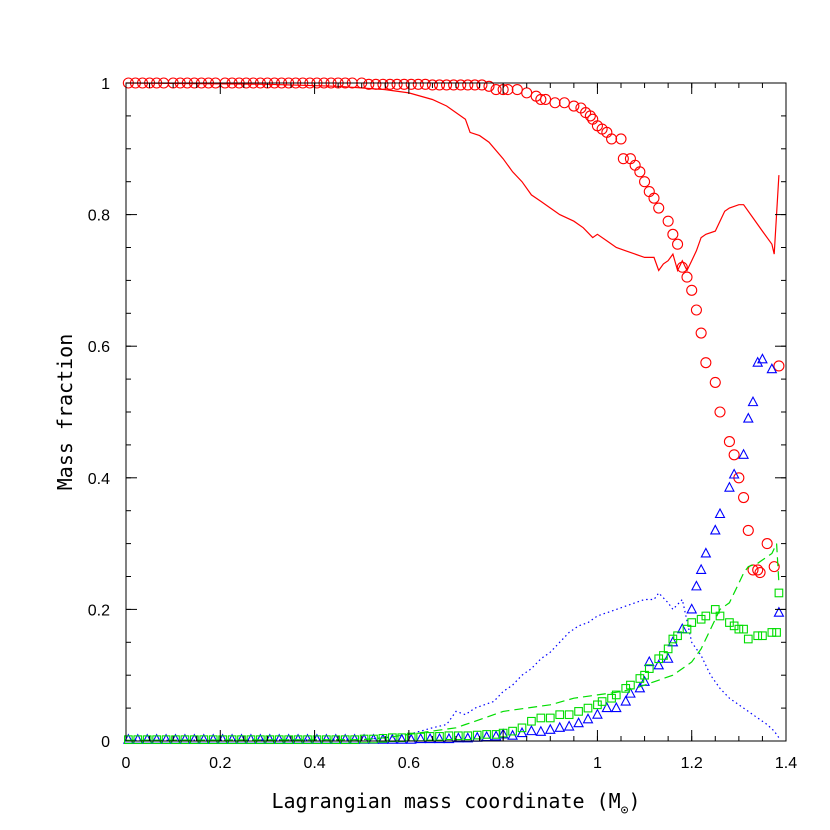 This screenshot has height=830, width=830. I want to click on x-axis-label: Lagrangian mass coordinate (M⊙), so click(455, 803).